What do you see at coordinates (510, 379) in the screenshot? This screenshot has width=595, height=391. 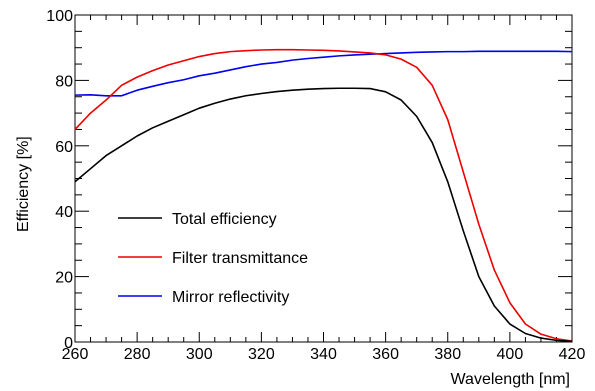 I see `x-axis-title: Wavelength [nm]` at bounding box center [510, 379].